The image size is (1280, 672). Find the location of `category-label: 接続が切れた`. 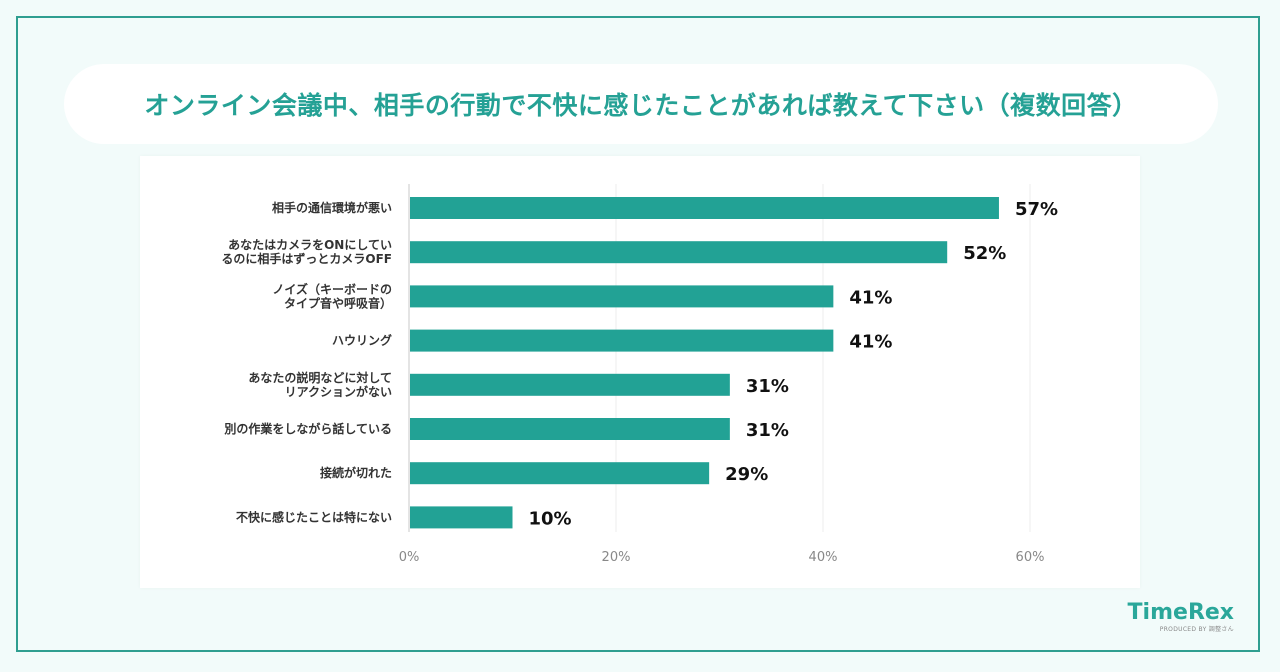

category-label: 接続が切れた is located at coordinates (356, 472).